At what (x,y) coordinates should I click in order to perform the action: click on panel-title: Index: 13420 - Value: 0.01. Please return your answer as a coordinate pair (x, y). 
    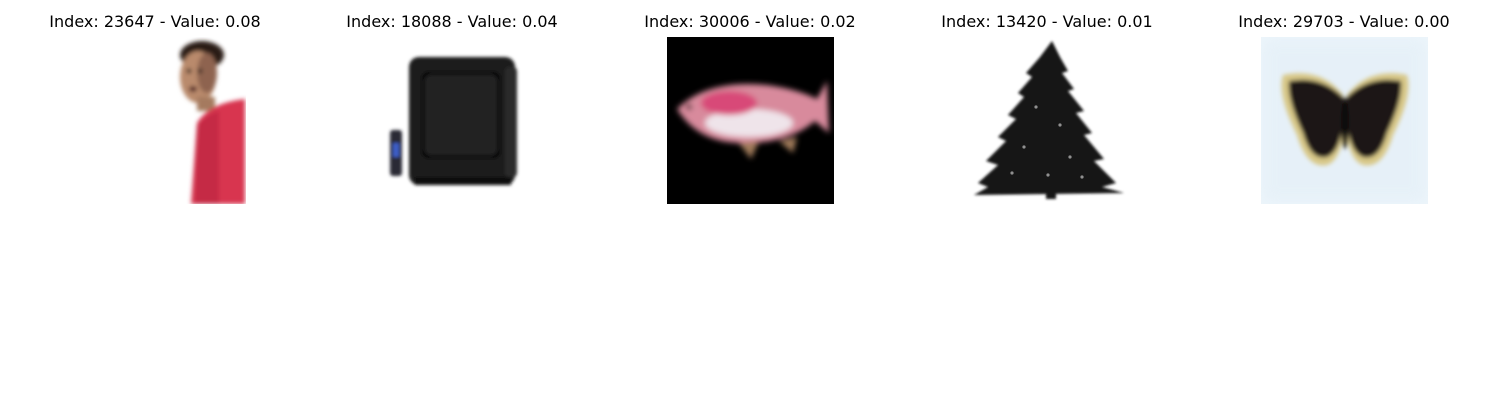
    Looking at the image, I should click on (1047, 21).